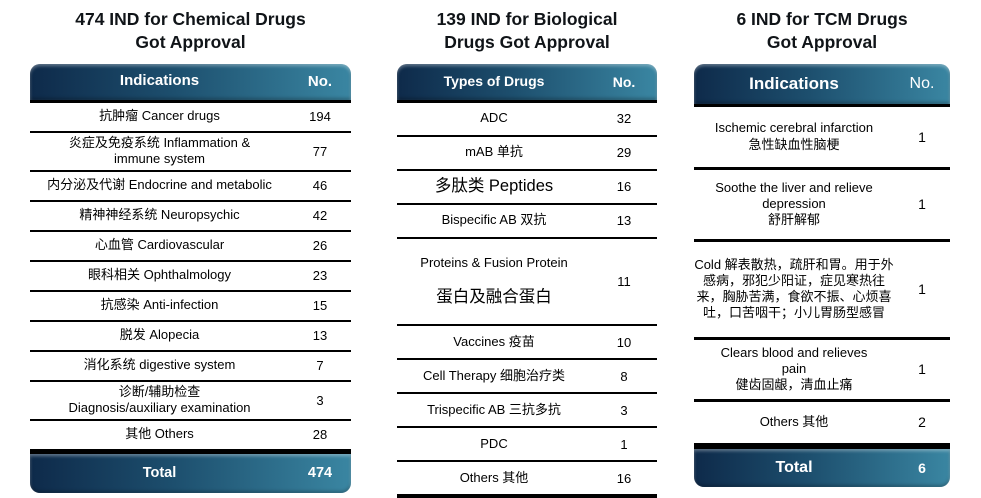  I want to click on table-row: 内分泌及代谢 Endocrine and metabolic 46, so click(190, 187).